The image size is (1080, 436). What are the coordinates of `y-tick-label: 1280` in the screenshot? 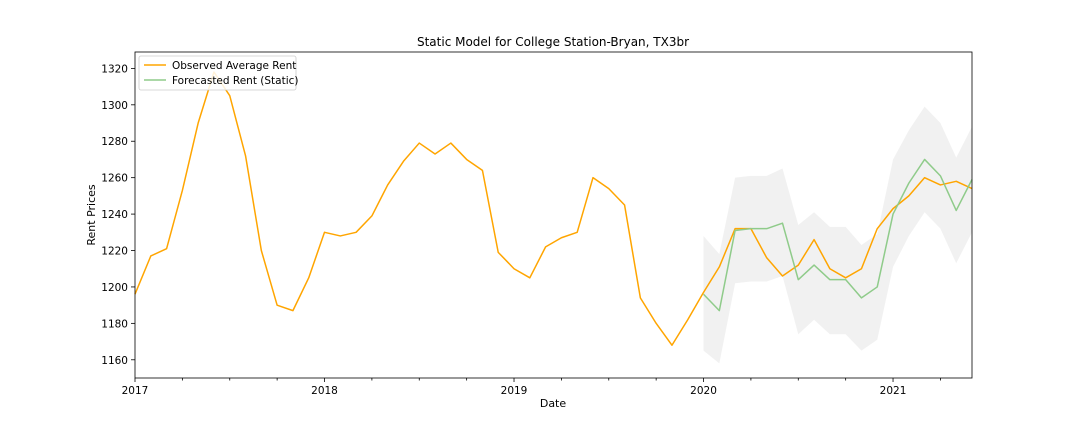 It's located at (114, 142).